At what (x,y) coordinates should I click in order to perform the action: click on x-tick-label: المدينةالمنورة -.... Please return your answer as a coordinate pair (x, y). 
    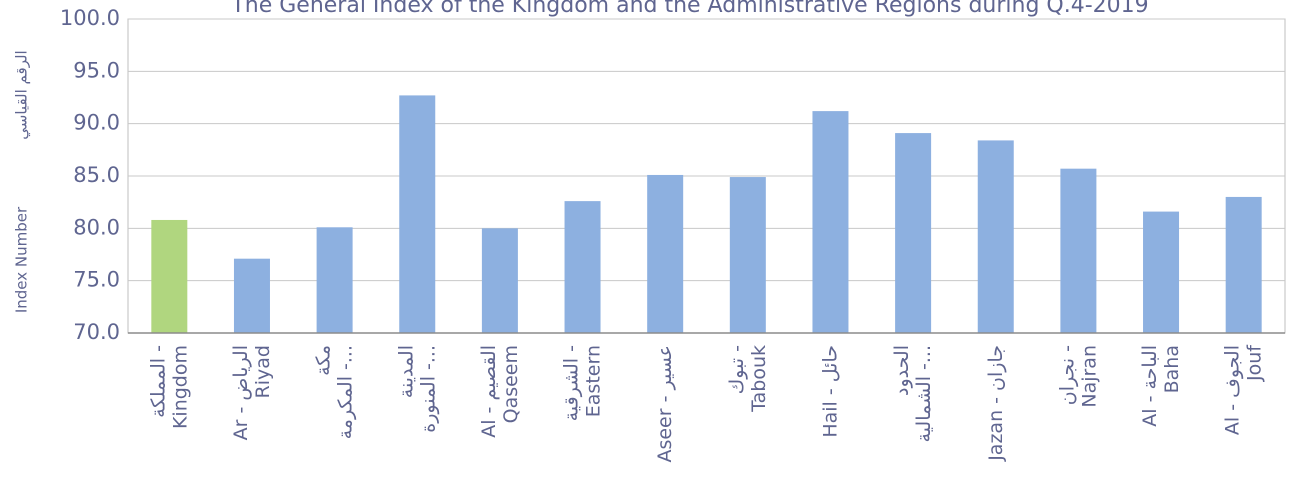
    Looking at the image, I should click on (417, 389).